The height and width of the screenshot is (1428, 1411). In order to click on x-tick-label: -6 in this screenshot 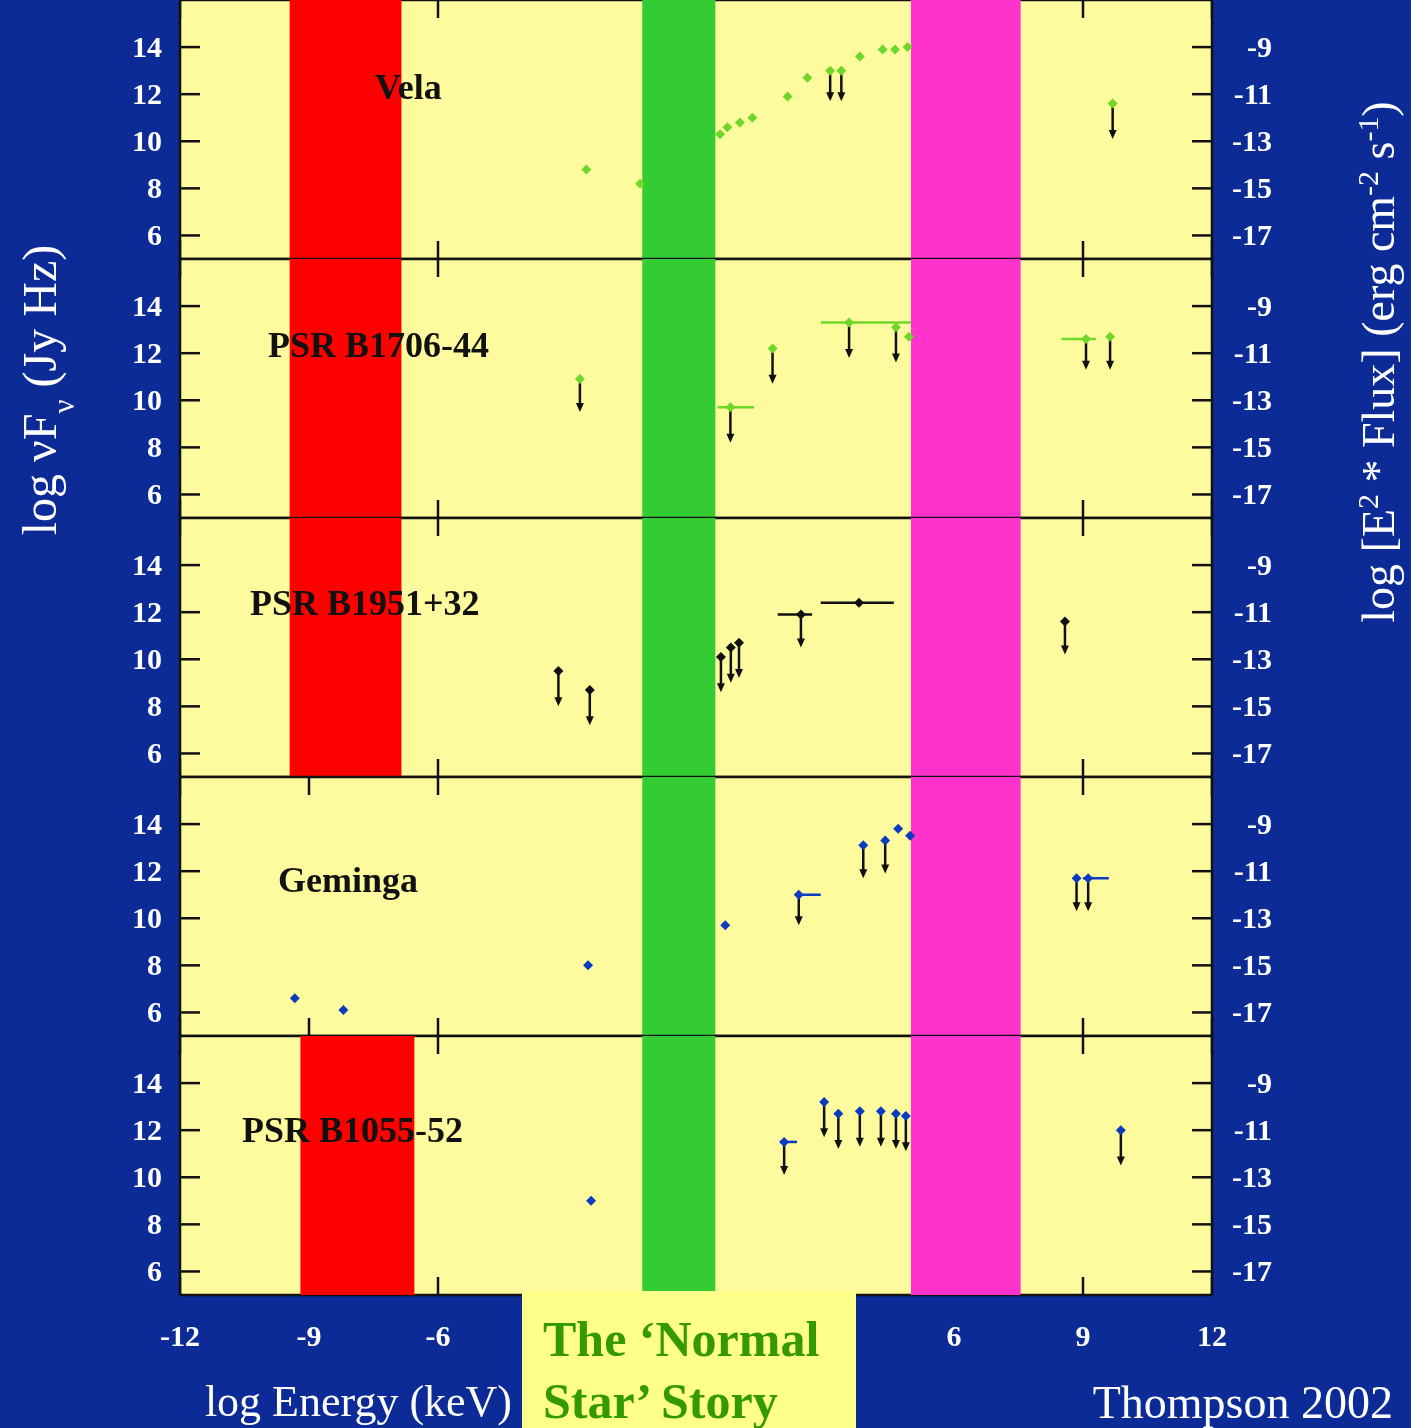, I will do `click(438, 1335)`.